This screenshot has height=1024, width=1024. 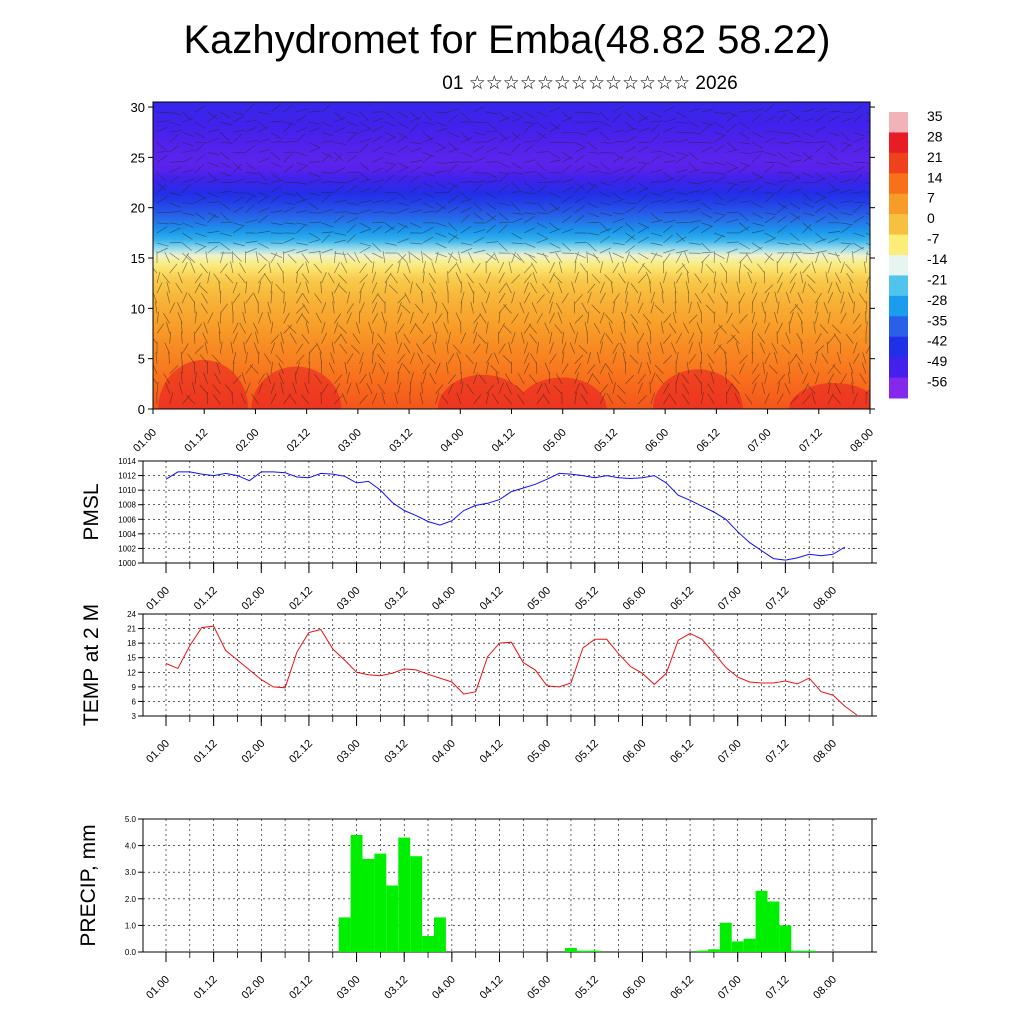 What do you see at coordinates (131, 872) in the screenshot?
I see `y-tick-label: 3.0` at bounding box center [131, 872].